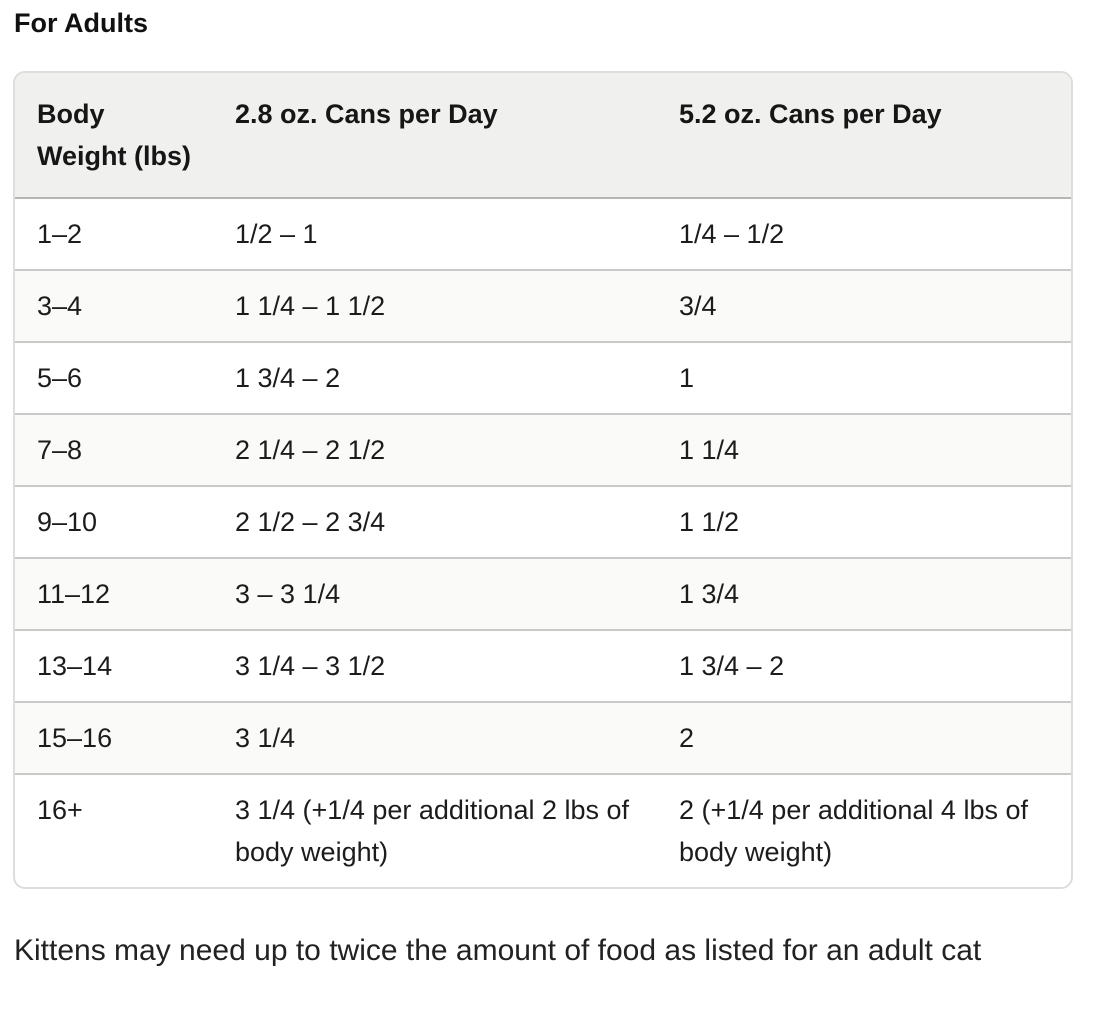 This screenshot has height=1028, width=1102. What do you see at coordinates (81, 23) in the screenshot?
I see `section-heading: For Adults` at bounding box center [81, 23].